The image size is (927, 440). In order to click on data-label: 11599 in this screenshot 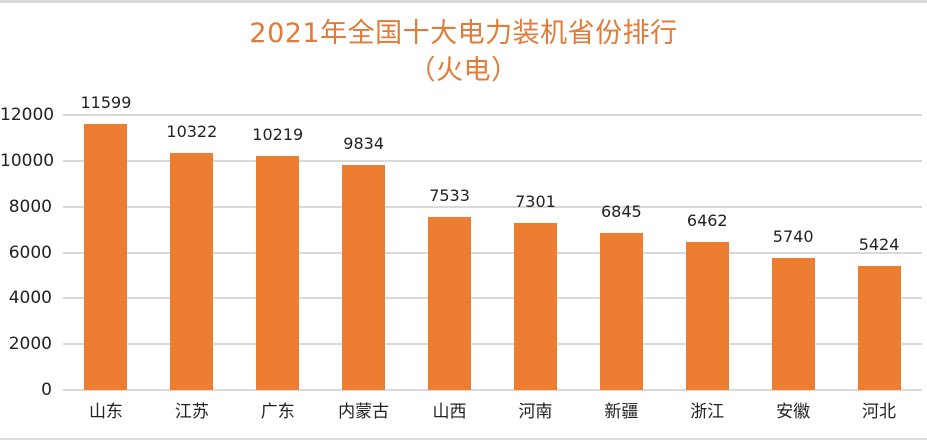, I will do `click(106, 103)`.